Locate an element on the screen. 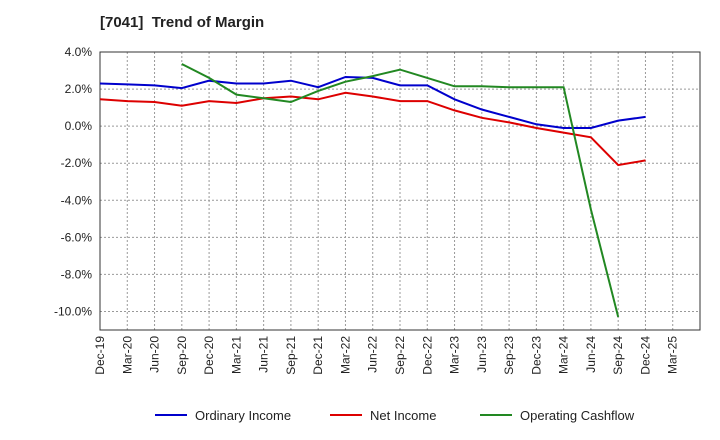  y-tick-label: -4.0% is located at coordinates (77, 200).